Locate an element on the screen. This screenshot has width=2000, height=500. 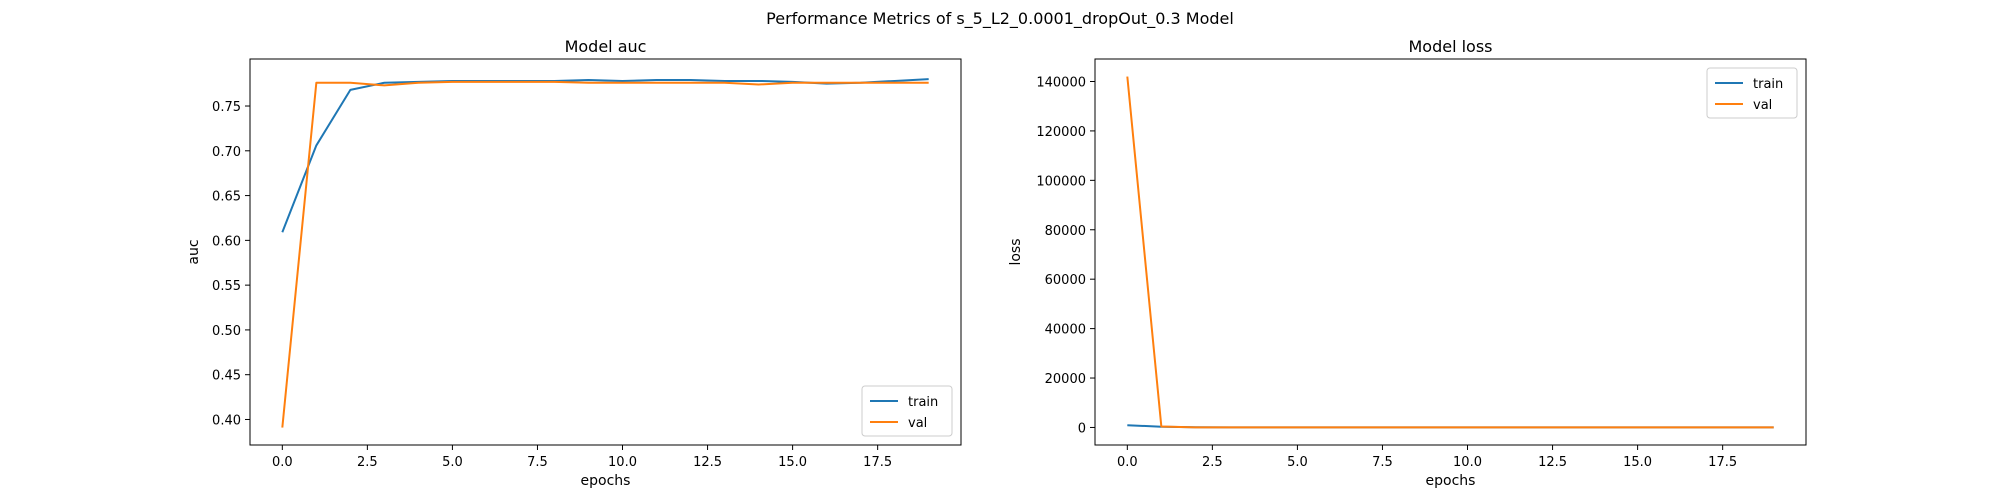
chart-1-xtick-label: 17.5 is located at coordinates (1722, 462).